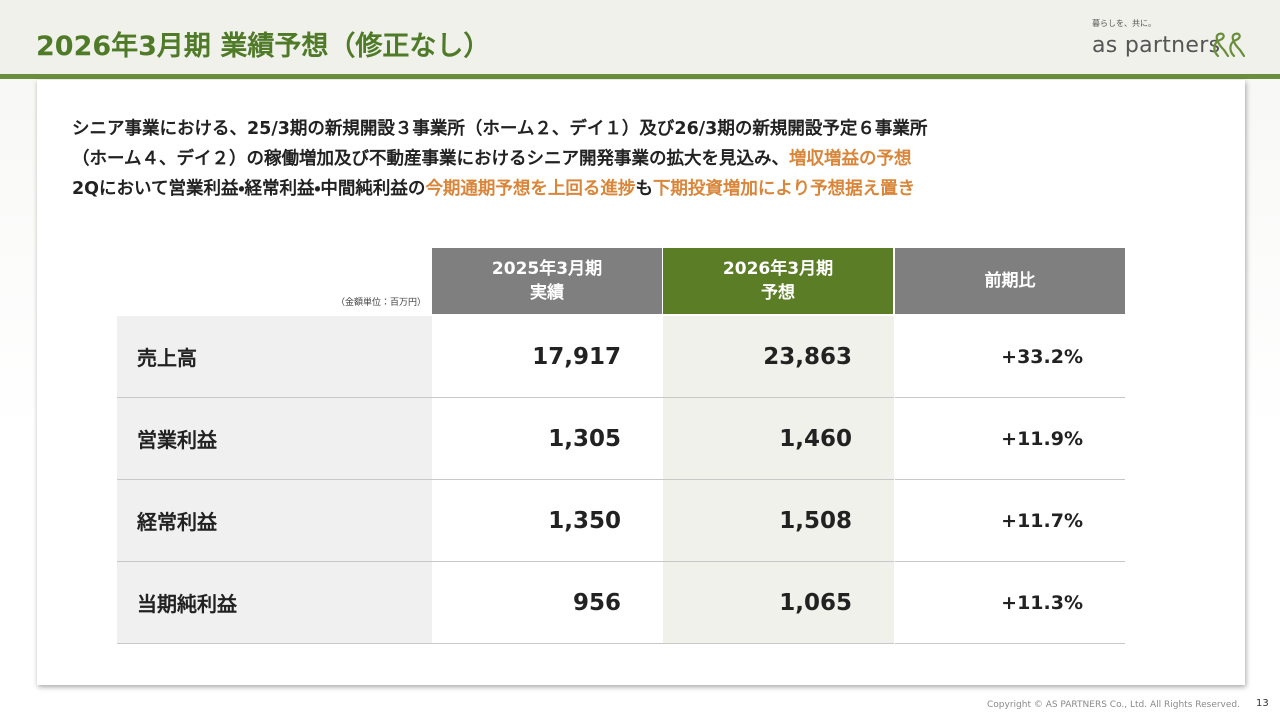 The image size is (1280, 720). I want to click on value-cell: +11.3%, so click(1010, 603).